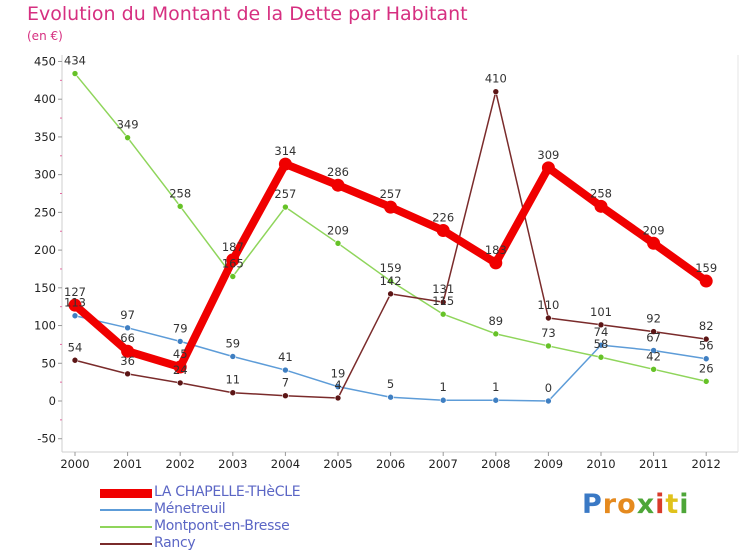 Image resolution: width=750 pixels, height=552 pixels. I want to click on data-label: 45, so click(180, 354).